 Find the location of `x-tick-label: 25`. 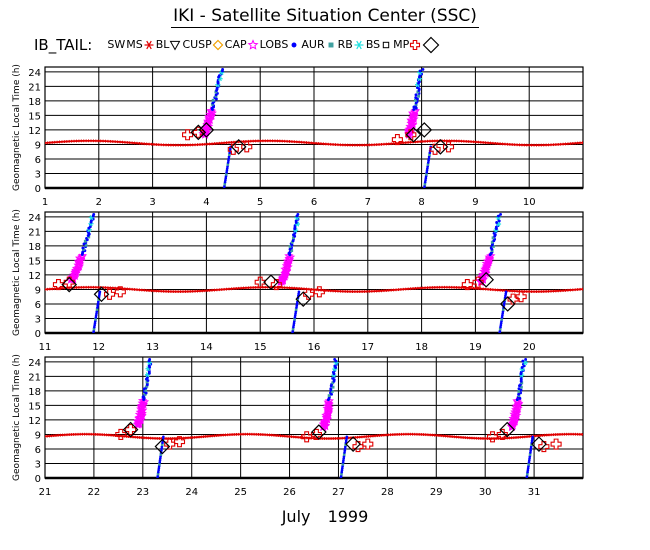

x-tick-label: 25 is located at coordinates (240, 492).